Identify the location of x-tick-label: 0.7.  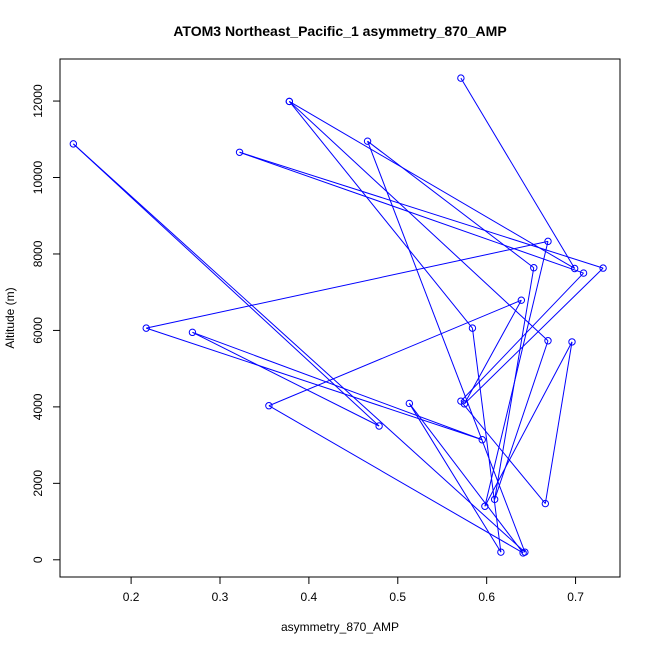
(575, 597).